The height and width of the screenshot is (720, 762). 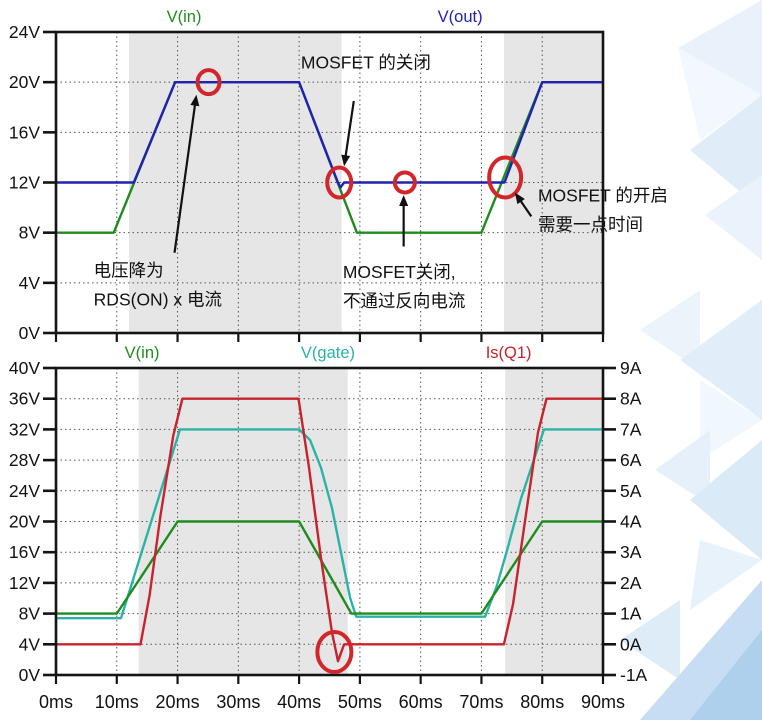 What do you see at coordinates (631, 522) in the screenshot?
I see `y-axis-right-label: 4A` at bounding box center [631, 522].